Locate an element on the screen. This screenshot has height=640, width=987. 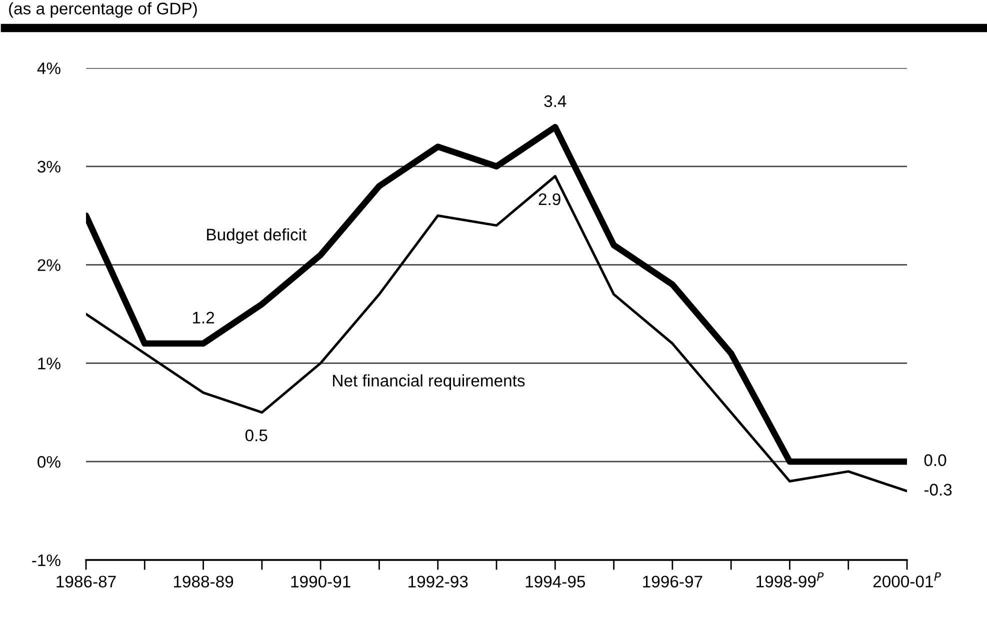
x-tick-label: 1996-97 is located at coordinates (672, 582).